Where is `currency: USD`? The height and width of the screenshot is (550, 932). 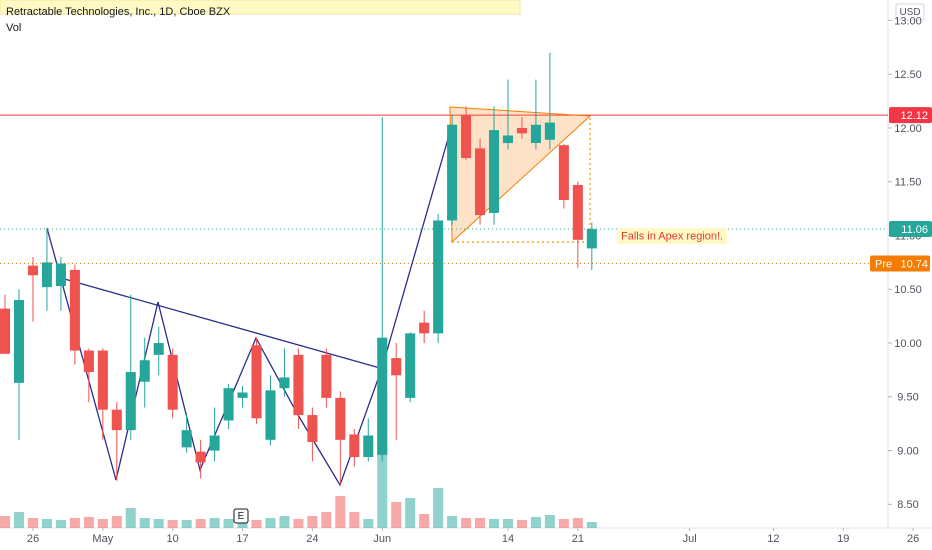 currency: USD is located at coordinates (909, 12).